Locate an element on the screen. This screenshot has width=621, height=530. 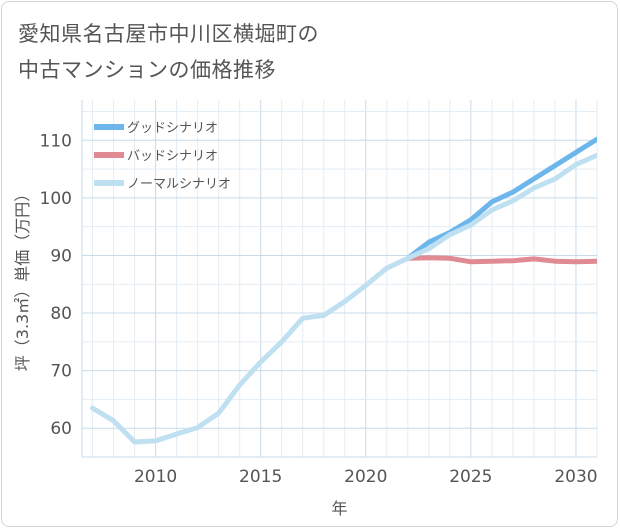
legend-label: グッドシナリオ is located at coordinates (172, 128).